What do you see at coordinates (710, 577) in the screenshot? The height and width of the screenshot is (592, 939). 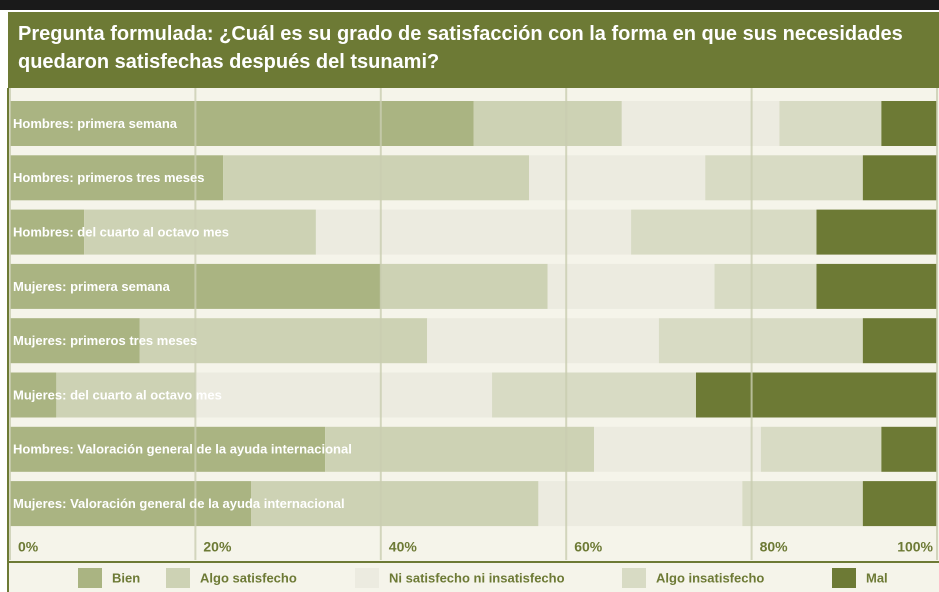 I see `legend-label: Algo insatisfecho` at bounding box center [710, 577].